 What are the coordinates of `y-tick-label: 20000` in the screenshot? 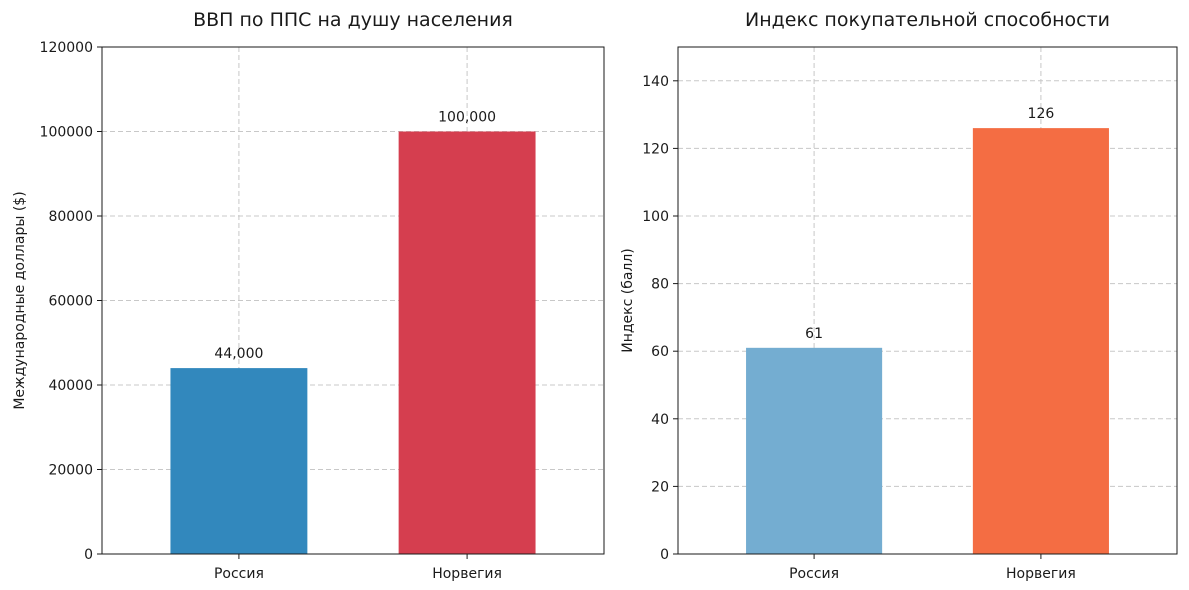 It's located at (70, 471).